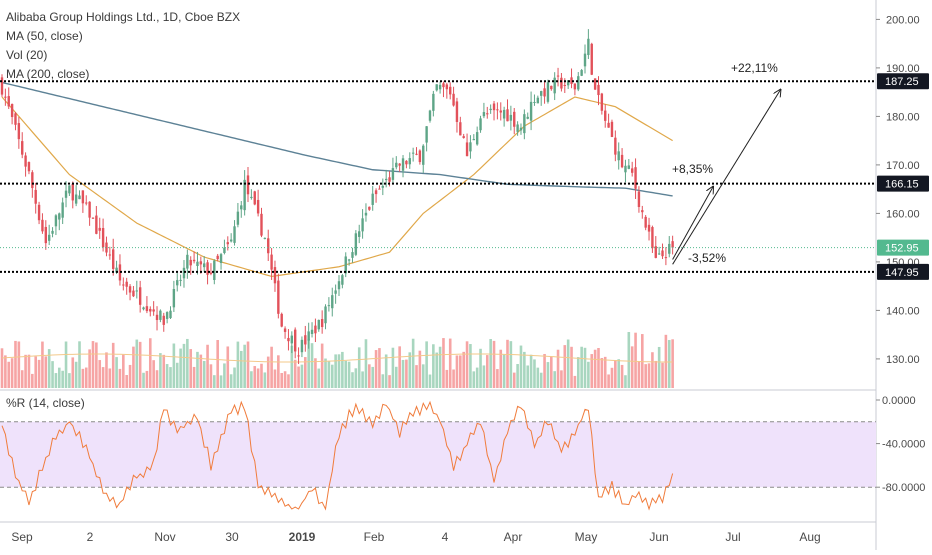 This screenshot has height=555, width=932. Describe the element at coordinates (903, 69) in the screenshot. I see `price-tick-1: 190.00` at that location.